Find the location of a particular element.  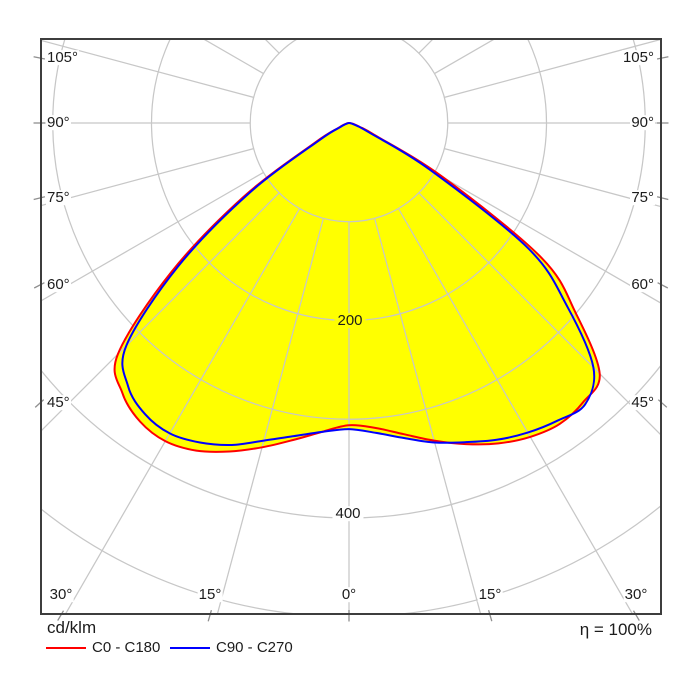

ring-label-200: 200 is located at coordinates (350, 321).